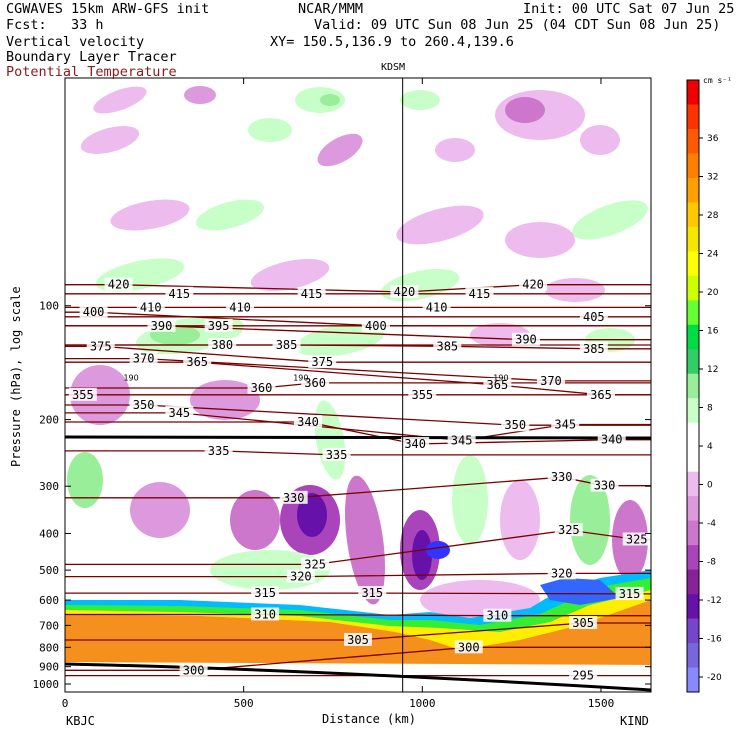 This screenshot has height=740, width=740. Describe the element at coordinates (49, 420) in the screenshot. I see `y-tick-label: 200` at that location.